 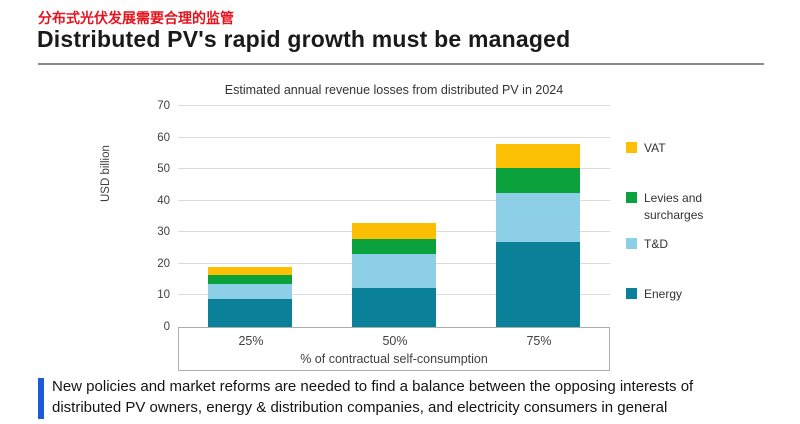 What do you see at coordinates (136, 18) in the screenshot?
I see `chinese-heading: 分布式光伏发展需要合理的监管` at bounding box center [136, 18].